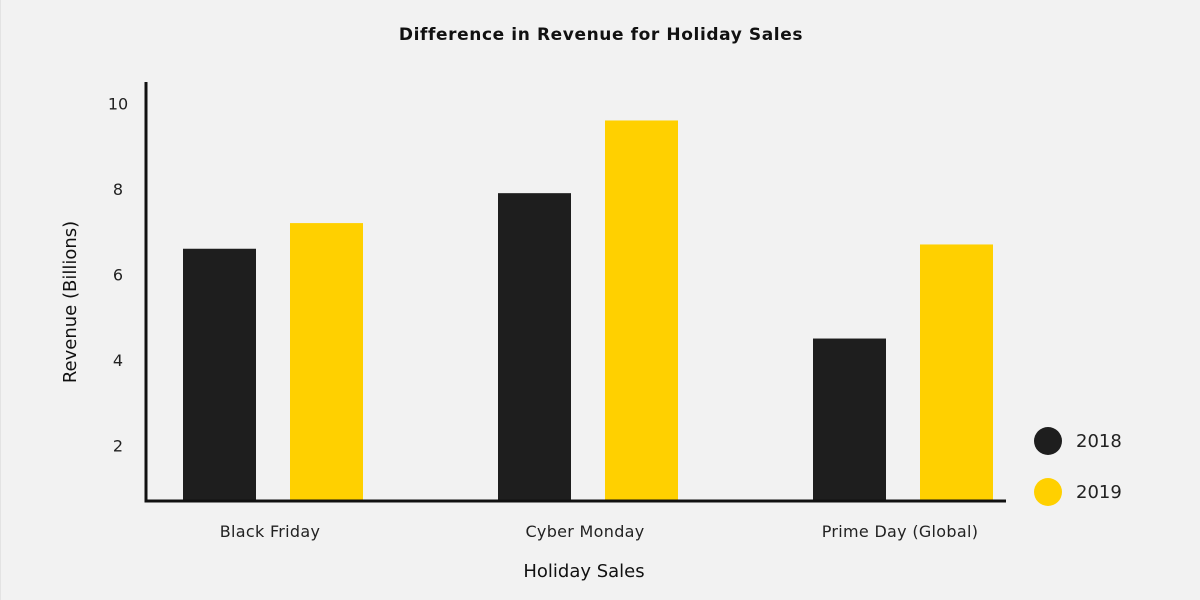 Image resolution: width=1200 pixels, height=600 pixels. Describe the element at coordinates (601, 35) in the screenshot. I see `chart-title: Difference in Revenue for Holiday Sales` at that location.